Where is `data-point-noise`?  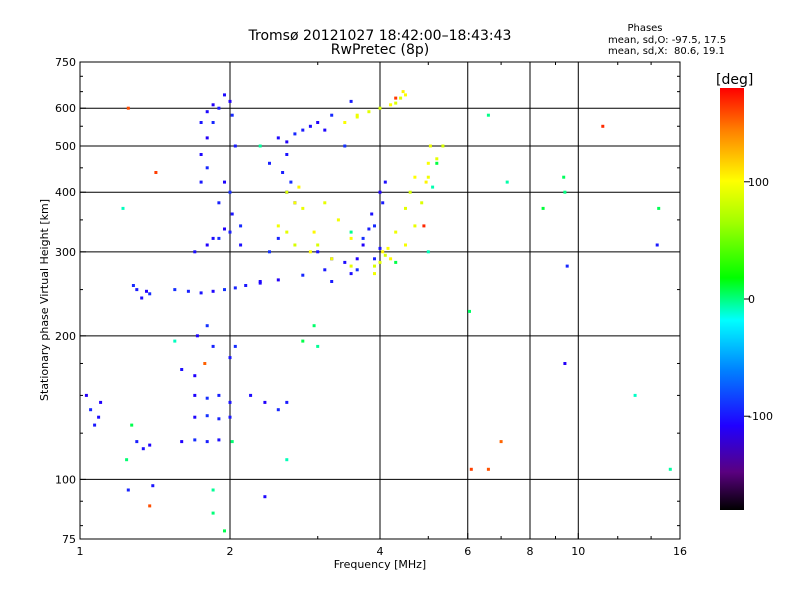
data-point-noise is located at coordinates (396, 98).